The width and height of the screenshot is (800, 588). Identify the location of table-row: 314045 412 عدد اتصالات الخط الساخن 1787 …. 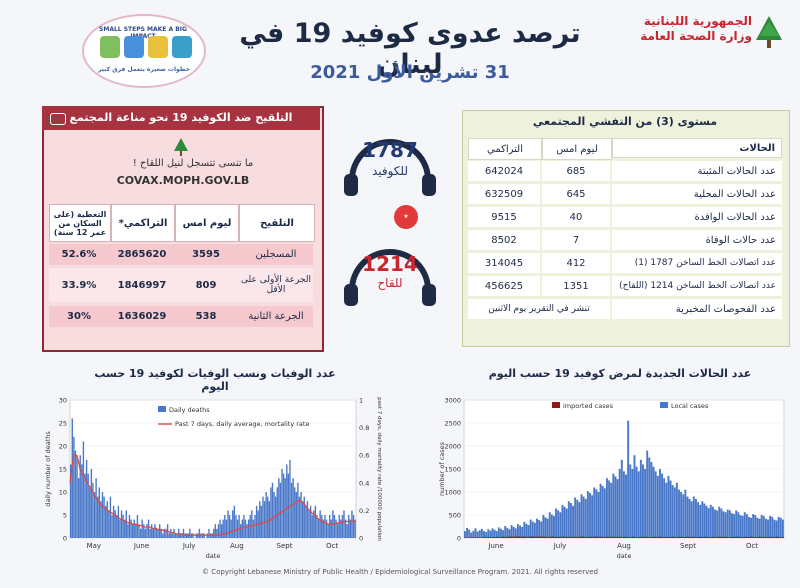
(625, 263).